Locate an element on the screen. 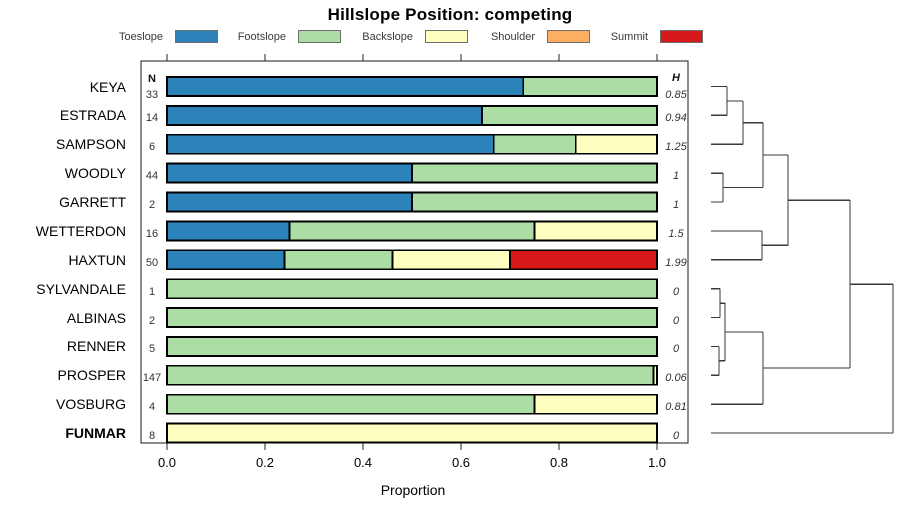 Image resolution: width=900 pixels, height=520 pixels. row-label-vosburg: VOSBURG is located at coordinates (90, 404).